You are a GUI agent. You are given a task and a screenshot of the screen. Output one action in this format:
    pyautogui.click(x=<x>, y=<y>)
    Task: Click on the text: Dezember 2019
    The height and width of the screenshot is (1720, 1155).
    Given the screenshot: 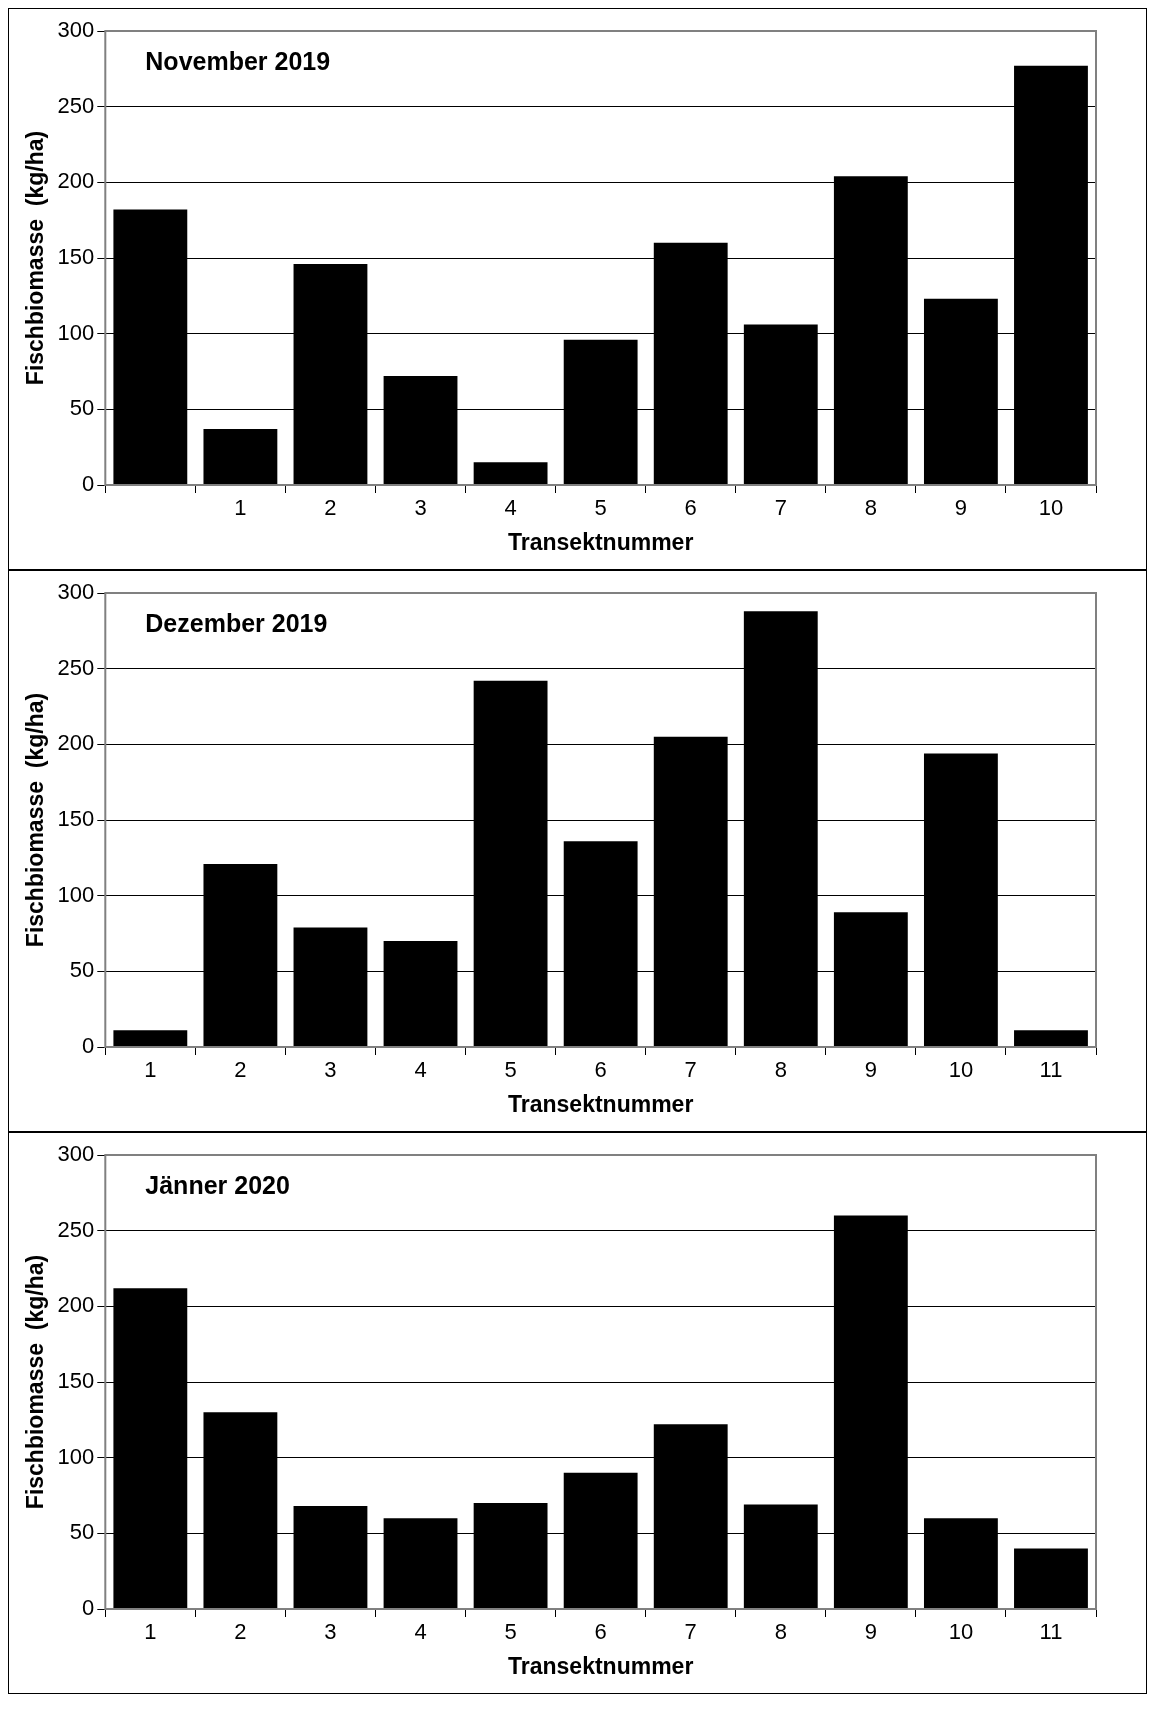 What is the action you would take?
    pyautogui.click(x=236, y=622)
    